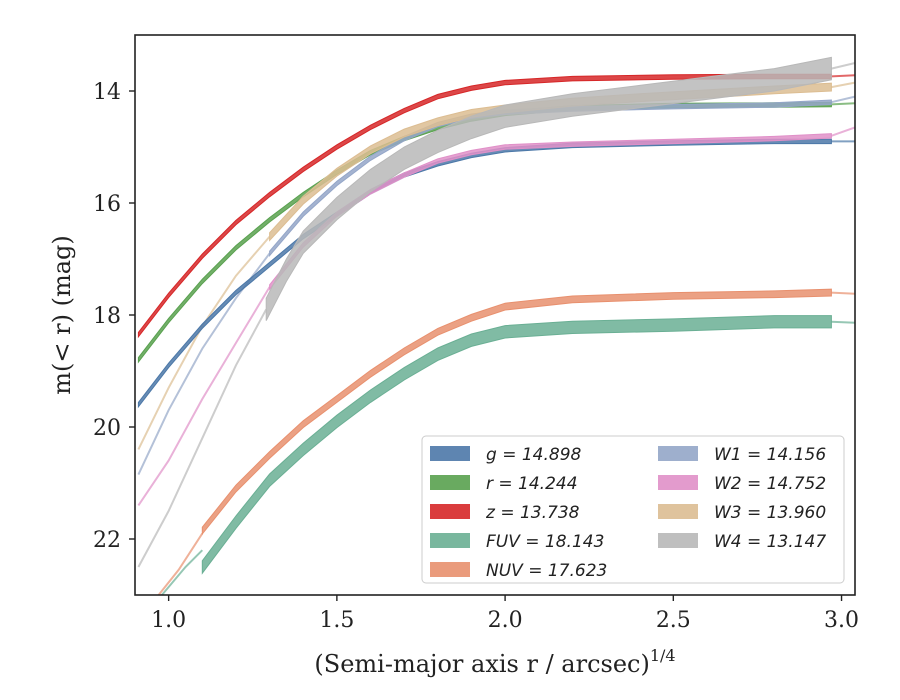  Describe the element at coordinates (678, 511) in the screenshot. I see `legend-swatch-W3` at that location.